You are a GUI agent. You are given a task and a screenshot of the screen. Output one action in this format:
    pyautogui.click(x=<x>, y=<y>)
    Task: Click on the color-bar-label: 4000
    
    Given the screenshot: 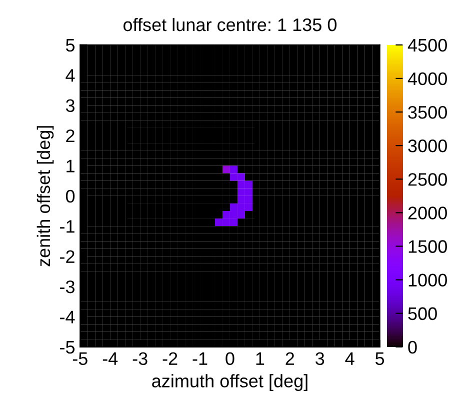 What is the action you would take?
    pyautogui.click(x=427, y=79)
    